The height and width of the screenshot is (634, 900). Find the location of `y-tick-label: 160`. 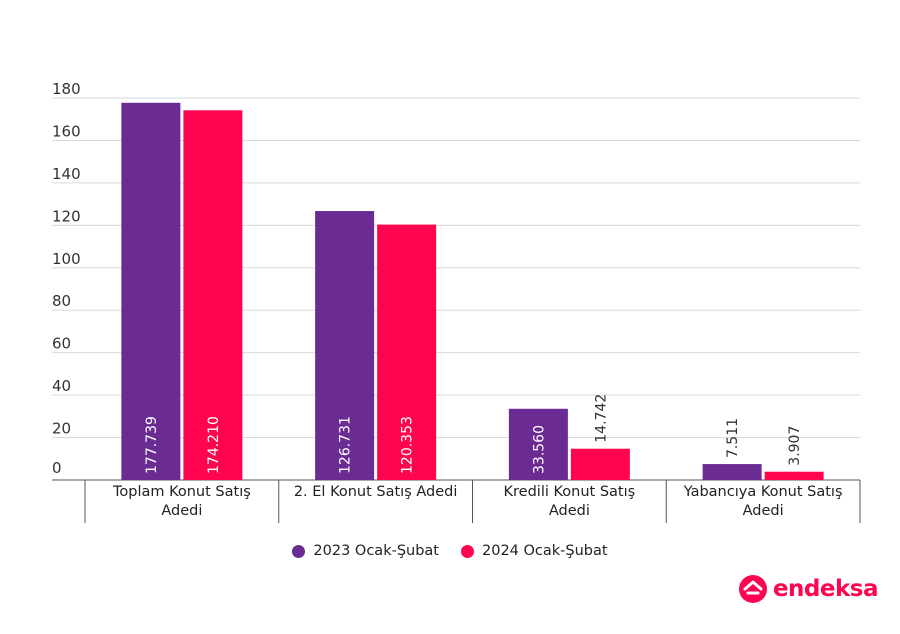

y-tick-label: 160 is located at coordinates (66, 131).